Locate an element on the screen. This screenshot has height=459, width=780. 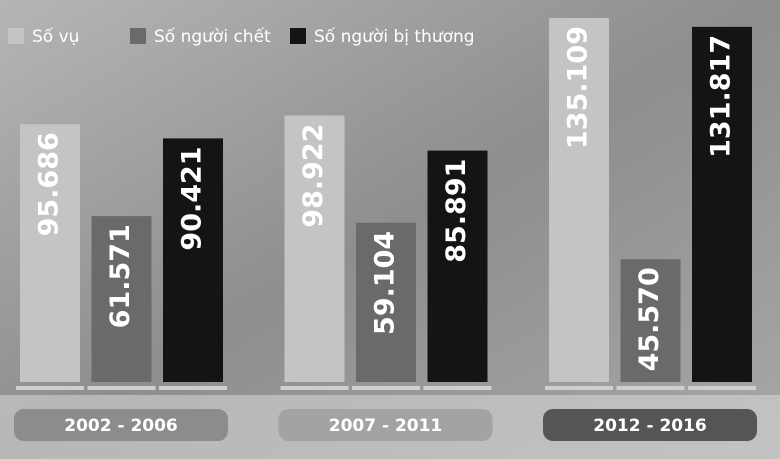
category-label: 2007 - 2011 is located at coordinates (386, 426).